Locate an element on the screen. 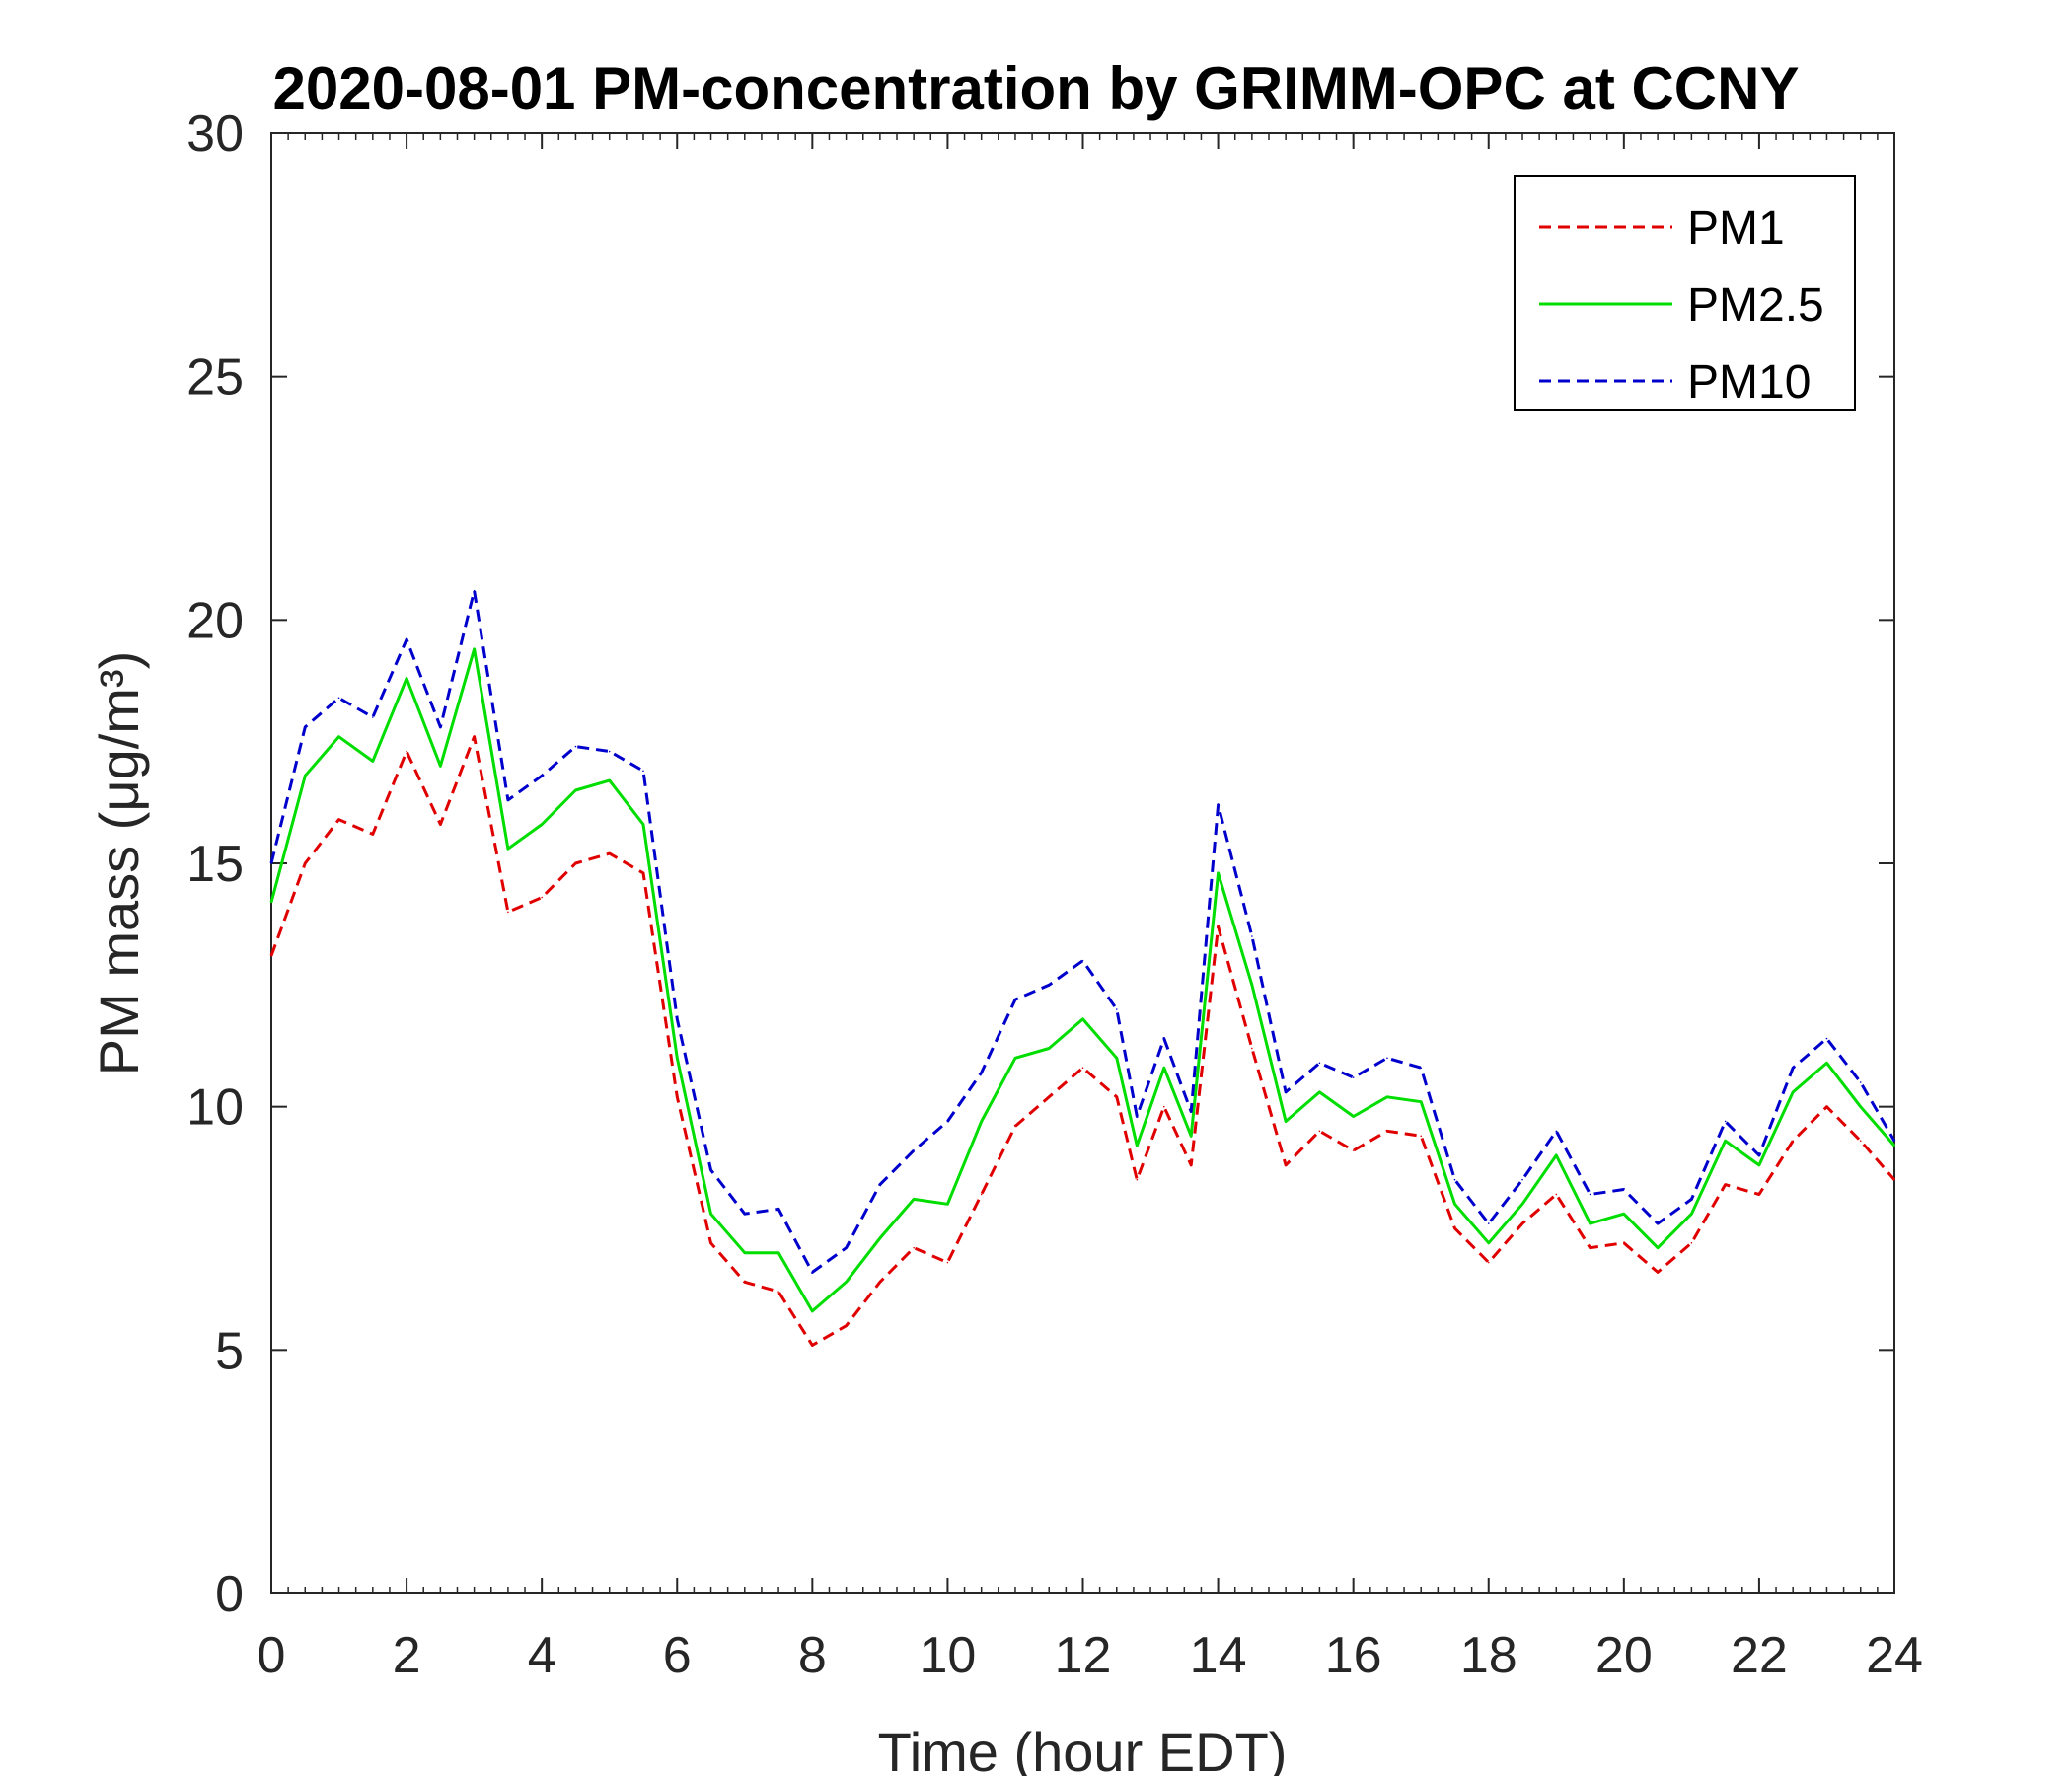 Image resolution: width=2072 pixels, height=1776 pixels. y-tick-label: 25 is located at coordinates (215, 378).